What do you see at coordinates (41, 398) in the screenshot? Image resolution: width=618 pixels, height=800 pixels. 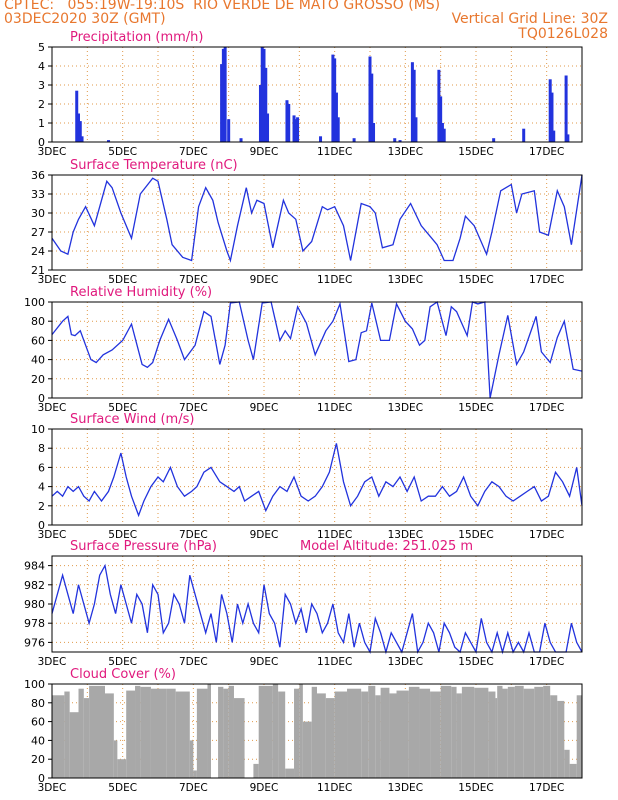 I see `rh-ytick-label: 0` at bounding box center [41, 398].